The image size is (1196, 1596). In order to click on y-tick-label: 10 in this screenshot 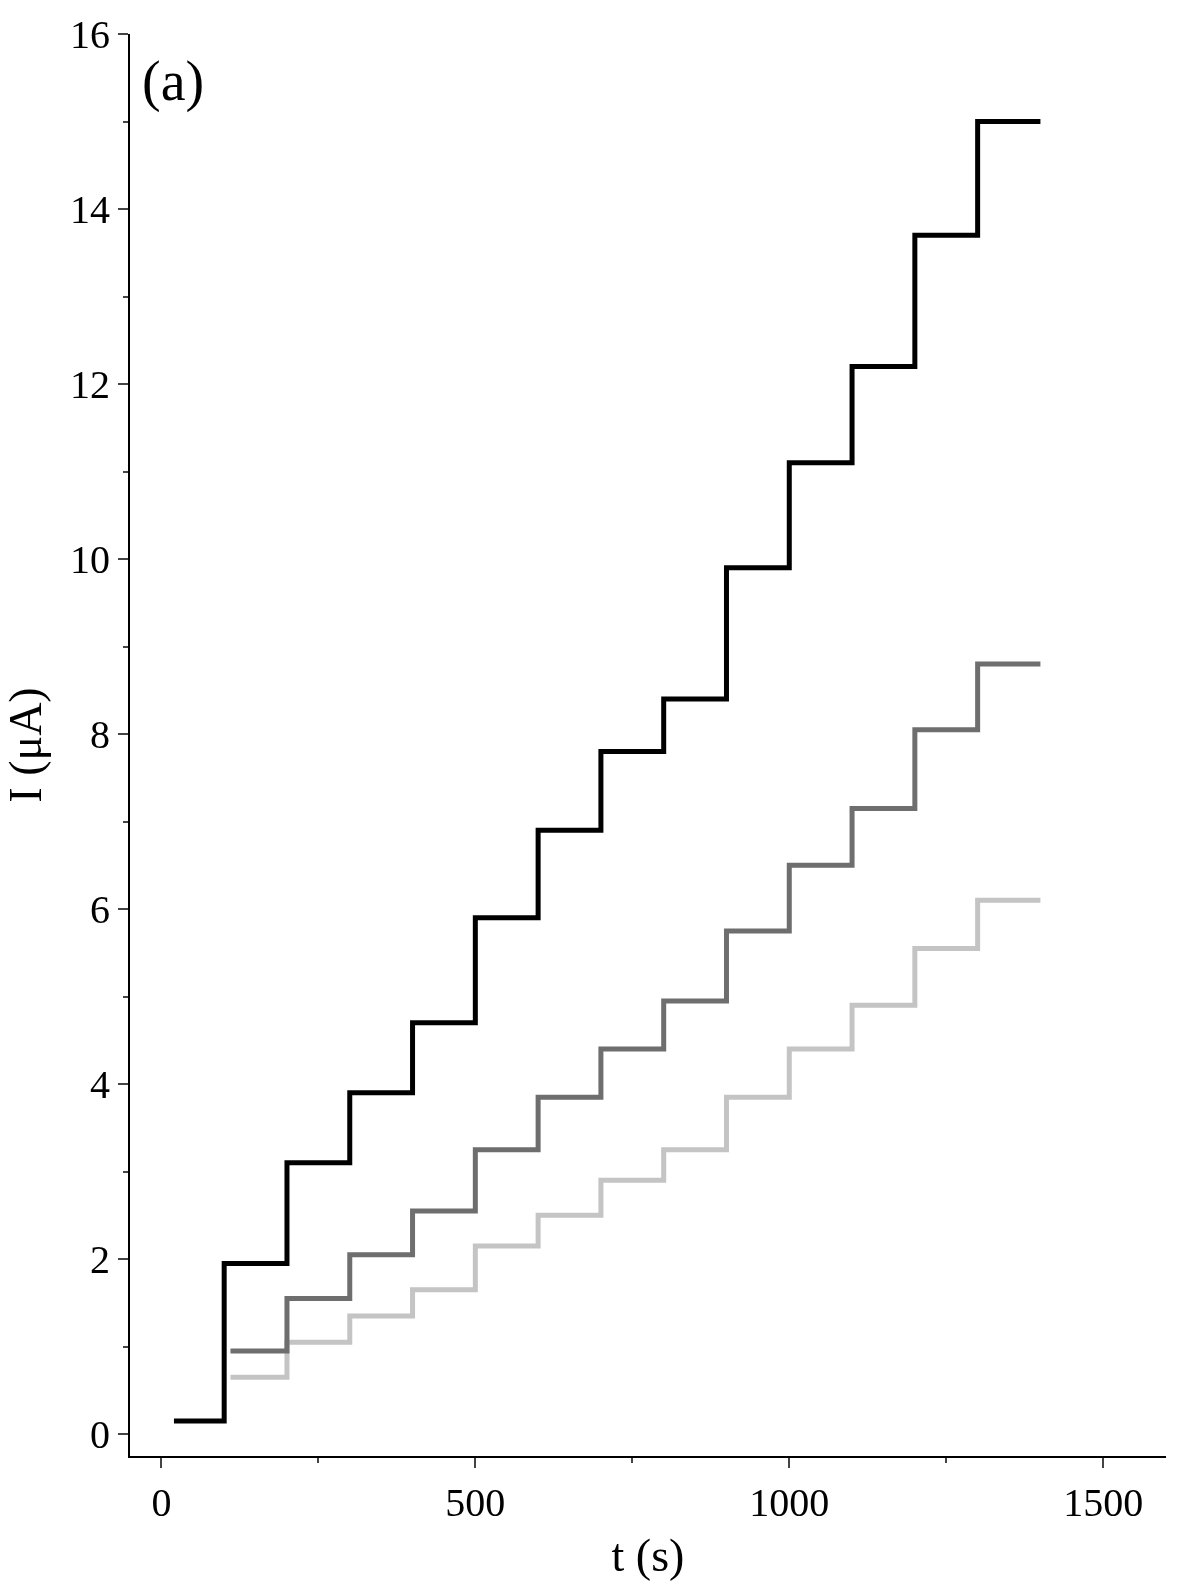, I will do `click(90, 560)`.